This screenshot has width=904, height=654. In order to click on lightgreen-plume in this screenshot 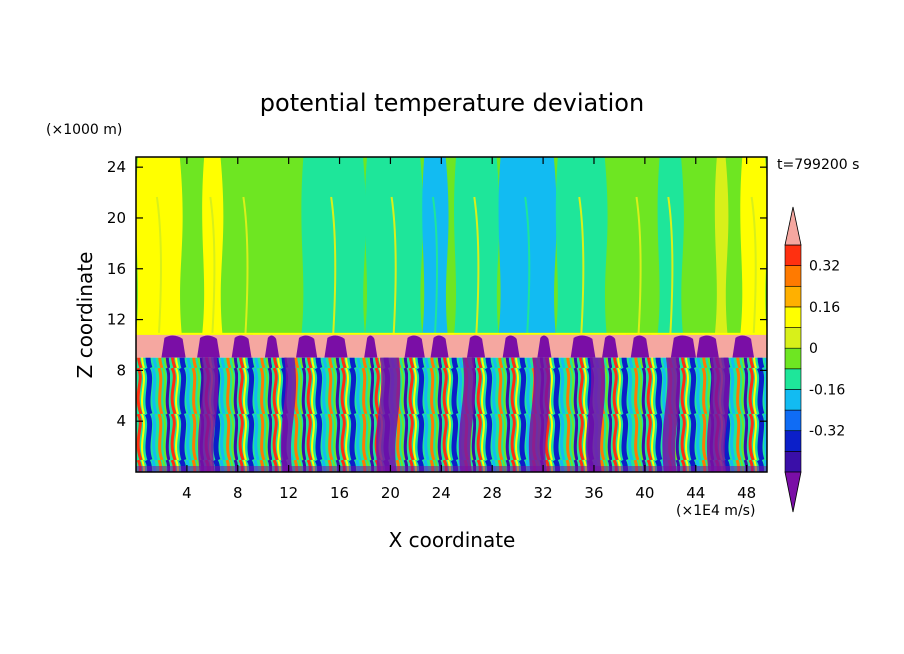, I will do `click(721, 246)`.